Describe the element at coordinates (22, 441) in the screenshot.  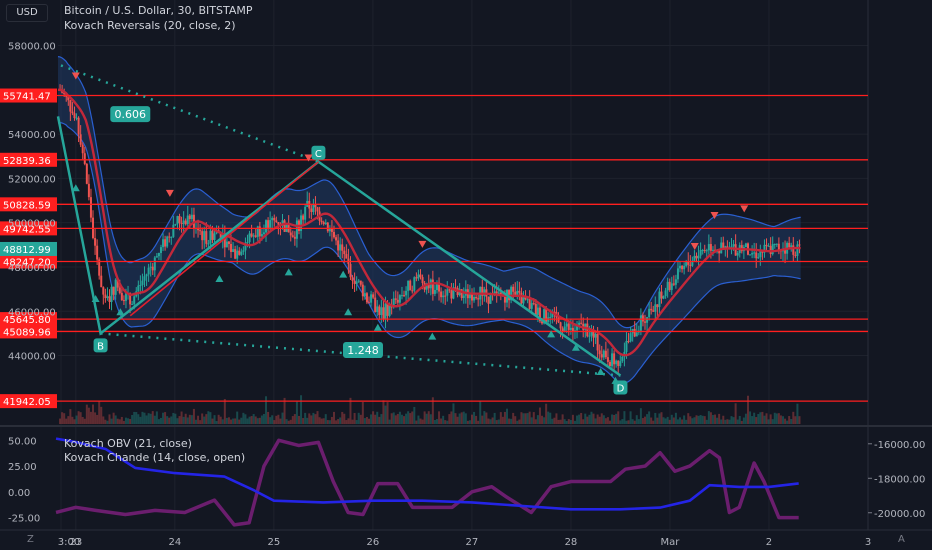
I see `chande-tick-label: 50.00` at that location.